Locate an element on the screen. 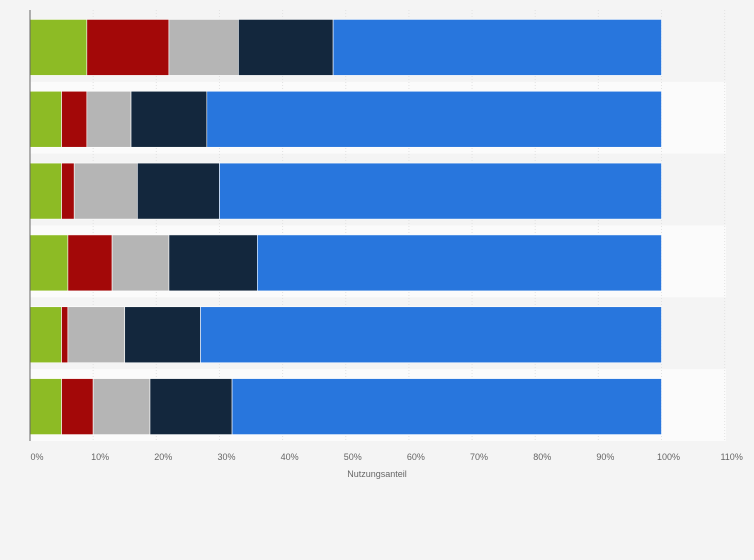 Image resolution: width=754 pixels, height=560 pixels. bar-segment-row5-series5 is located at coordinates (431, 335).